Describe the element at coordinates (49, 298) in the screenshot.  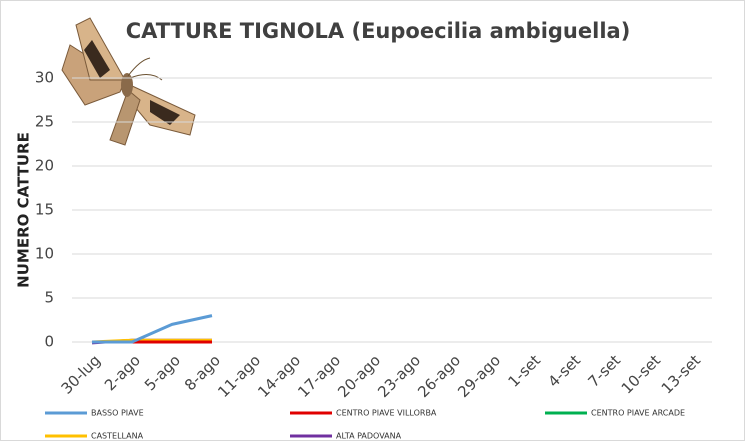
I see `y-tick-label: 5` at that location.